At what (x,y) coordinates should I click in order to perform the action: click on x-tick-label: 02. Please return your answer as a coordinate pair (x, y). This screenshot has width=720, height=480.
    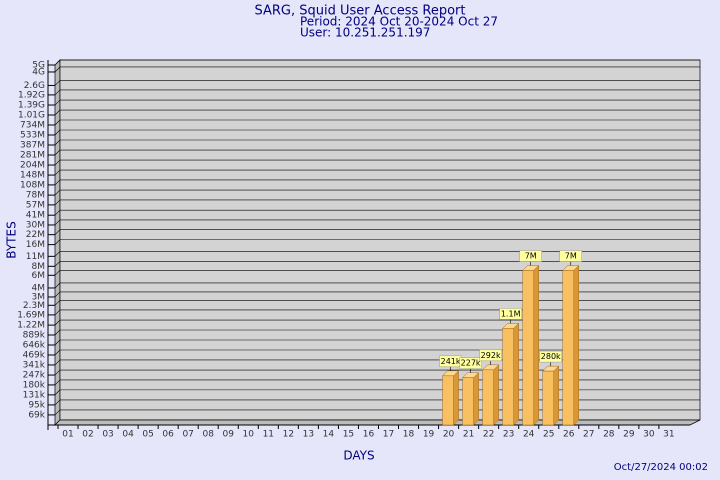
    Looking at the image, I should click on (87, 435).